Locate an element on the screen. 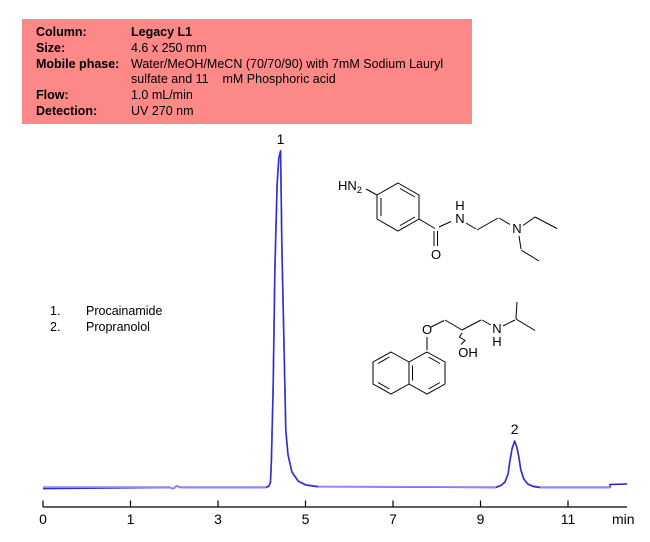  legend-item-number: 2. is located at coordinates (55, 327).